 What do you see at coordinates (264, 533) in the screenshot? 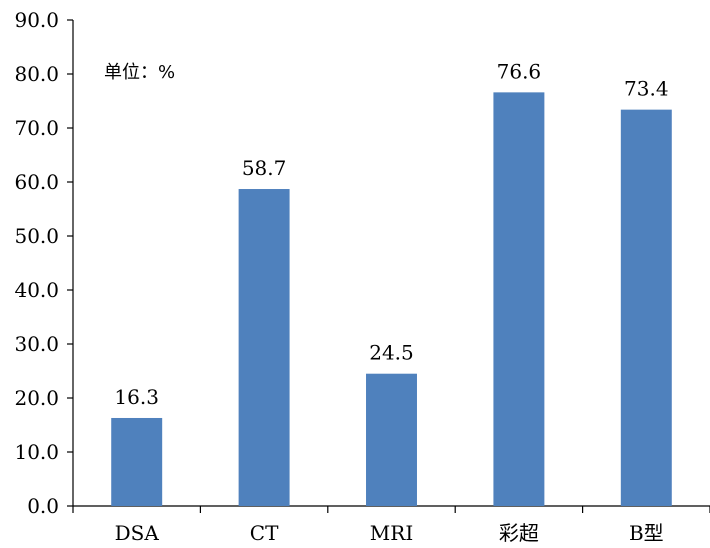
I see `category-label-2: CT` at bounding box center [264, 533].